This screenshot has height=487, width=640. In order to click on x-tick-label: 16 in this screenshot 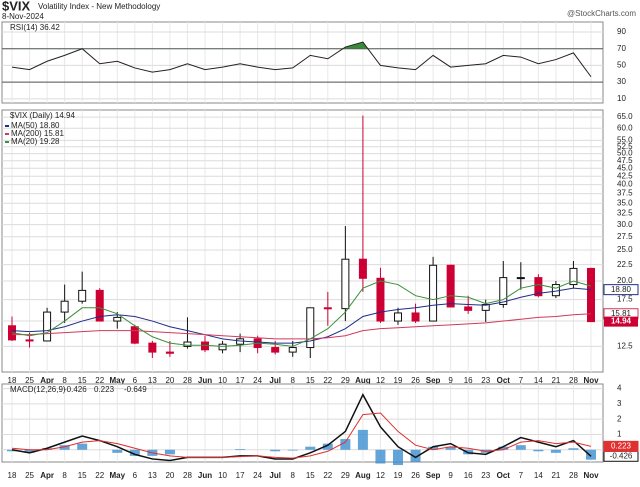, I will do `click(468, 475)`.